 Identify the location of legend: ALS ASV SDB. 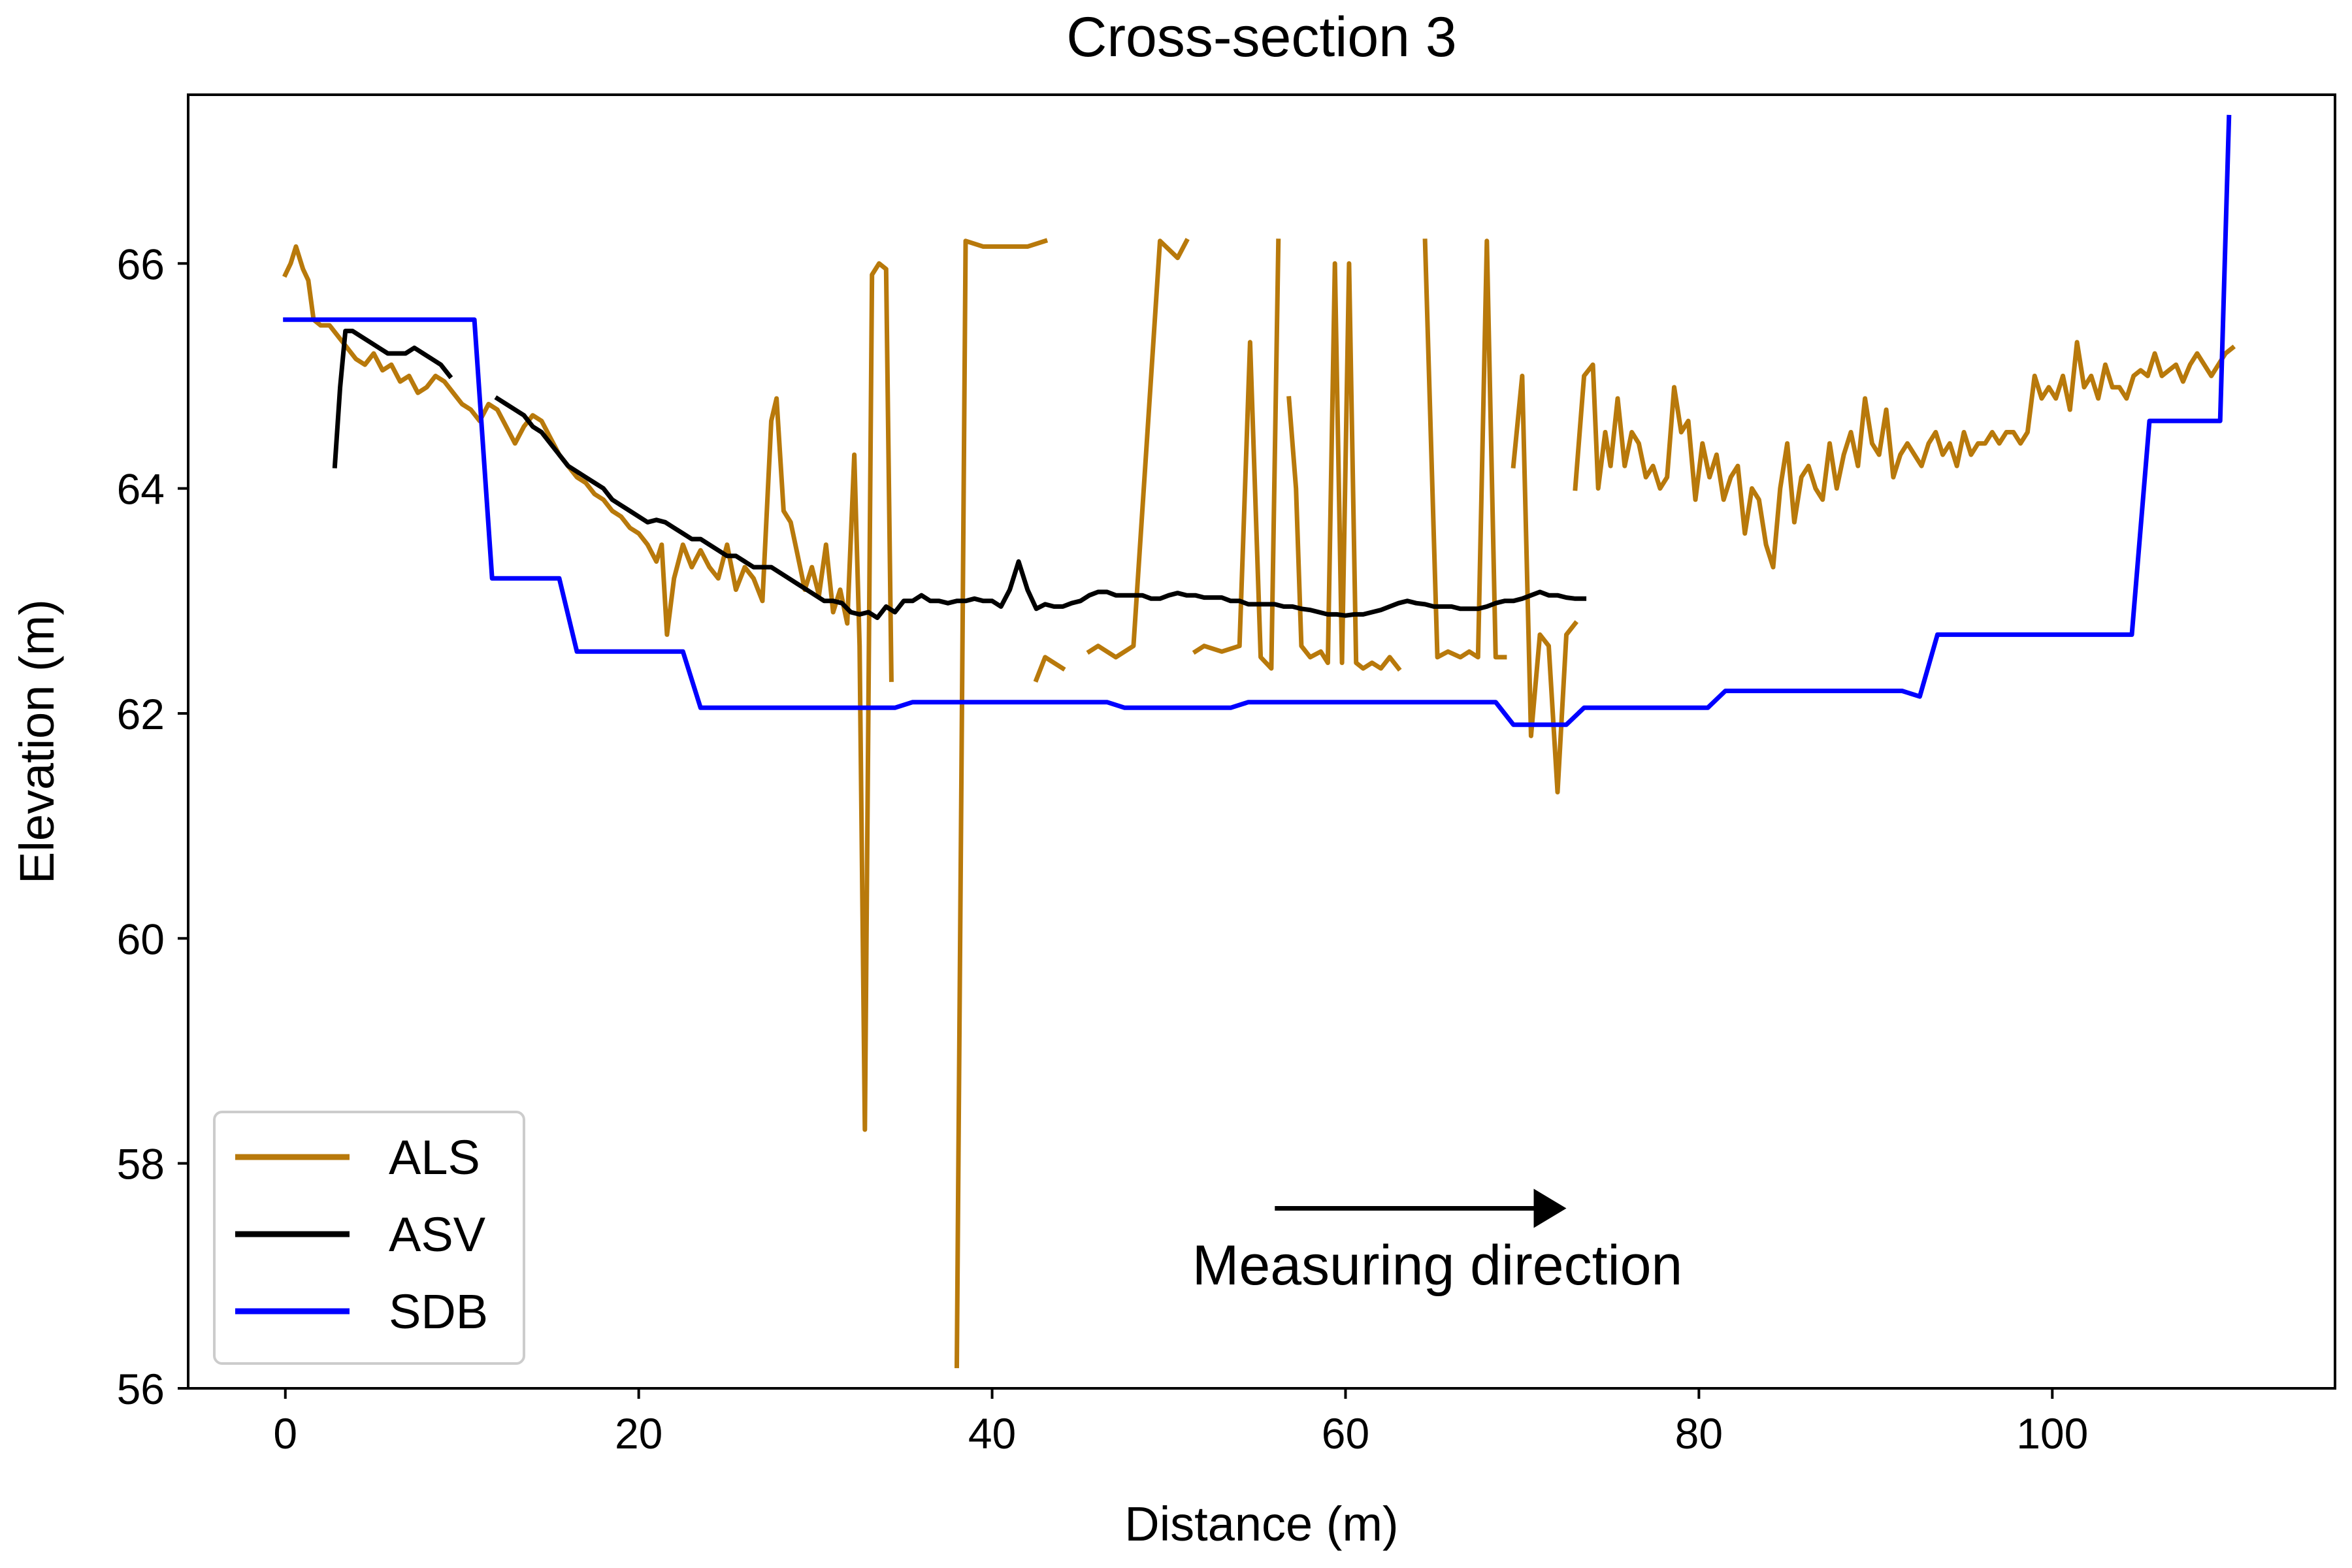
(369, 1238).